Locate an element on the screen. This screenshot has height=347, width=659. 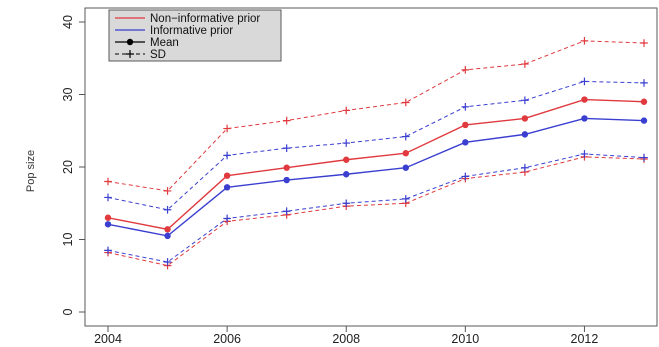
x-tick-label: 2008 is located at coordinates (346, 339).